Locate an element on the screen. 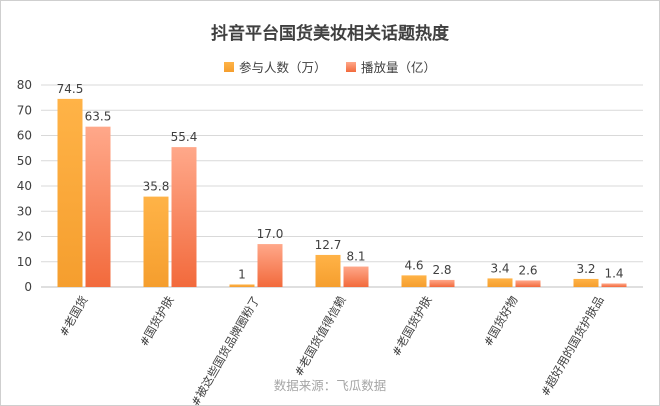 The height and width of the screenshot is (406, 660). y-axis: 0 10 20 30 40 50 60 70 80 is located at coordinates (24, 186).